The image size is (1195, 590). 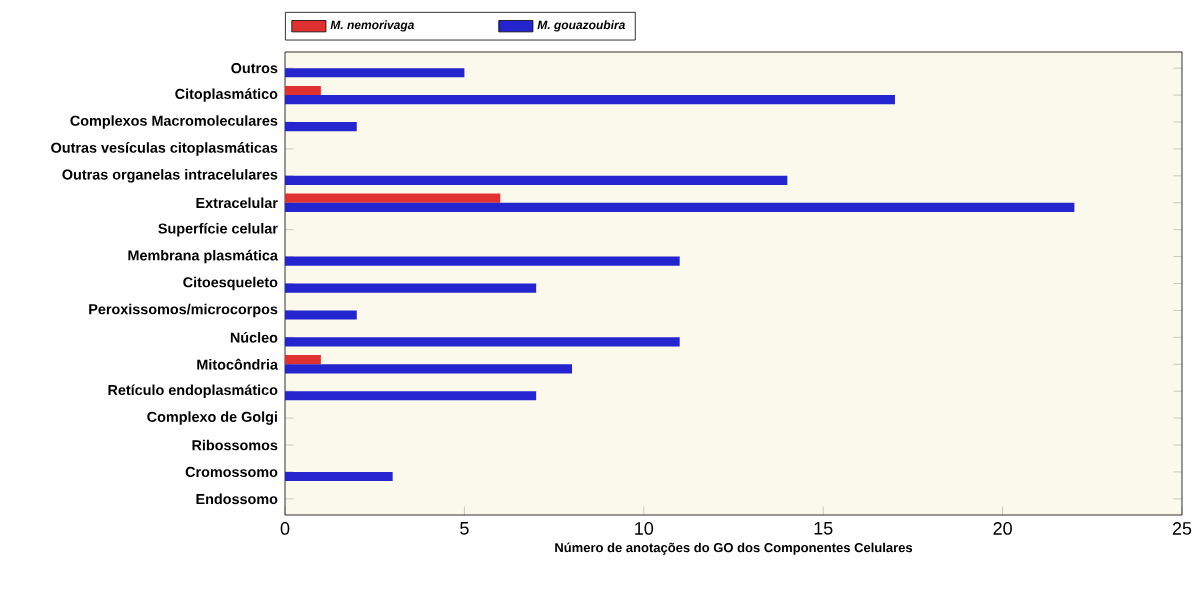 What do you see at coordinates (230, 283) in the screenshot?
I see `y-tick-label: Citoesqueleto` at bounding box center [230, 283].